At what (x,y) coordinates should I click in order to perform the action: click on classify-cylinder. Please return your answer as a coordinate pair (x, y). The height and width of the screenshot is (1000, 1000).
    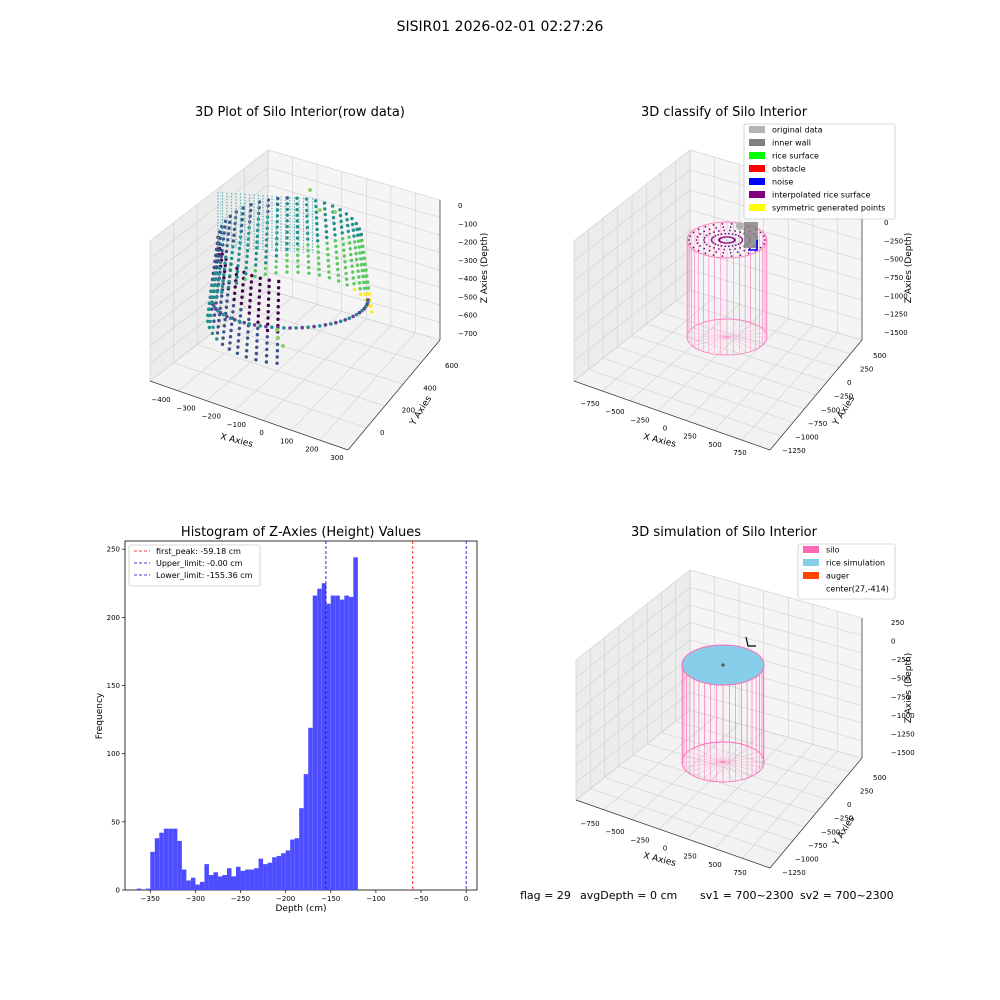
    Looking at the image, I should click on (727, 288).